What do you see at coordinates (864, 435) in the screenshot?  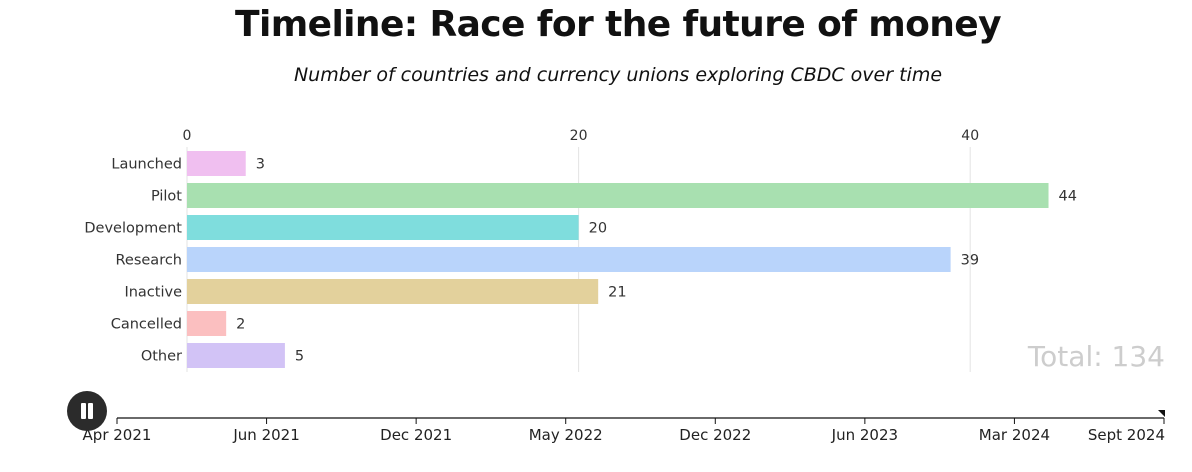 I see `timeline-tick-label: Jun 2023` at bounding box center [864, 435].